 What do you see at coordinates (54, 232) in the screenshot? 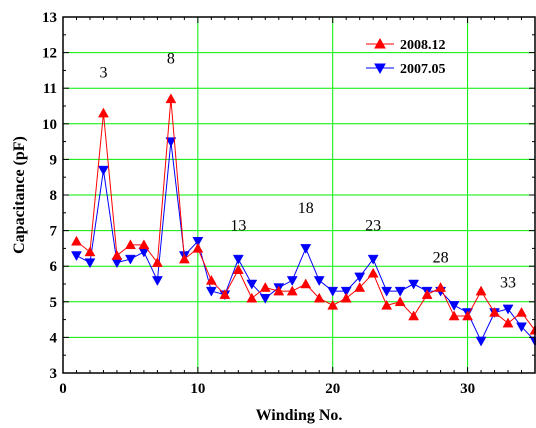
I see `y-tick-label: 7` at bounding box center [54, 232].